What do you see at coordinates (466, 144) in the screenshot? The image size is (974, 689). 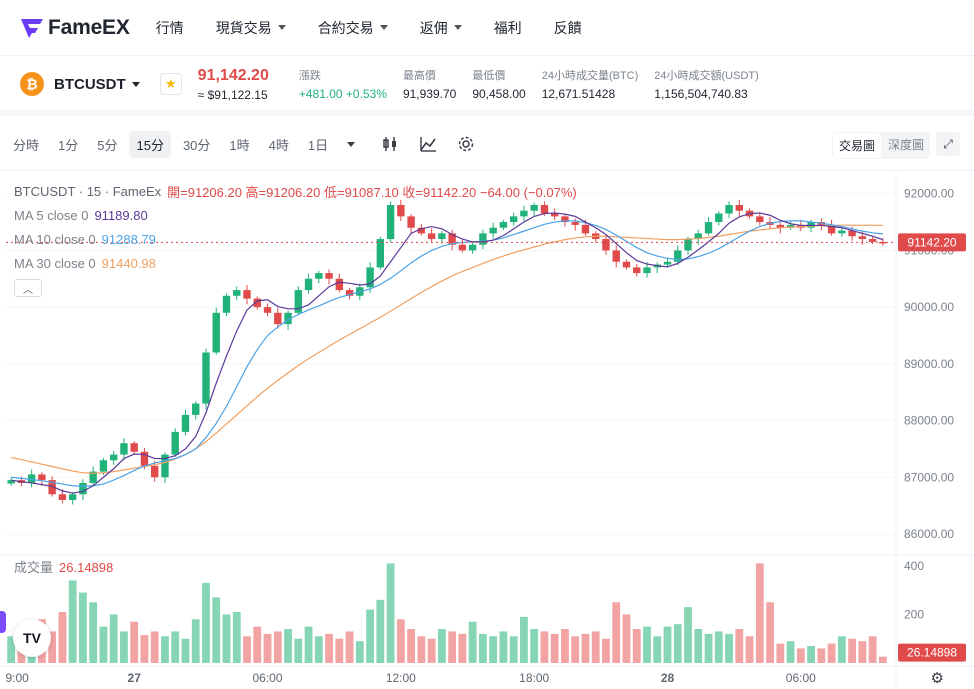 I see `settings-gear-icon` at bounding box center [466, 144].